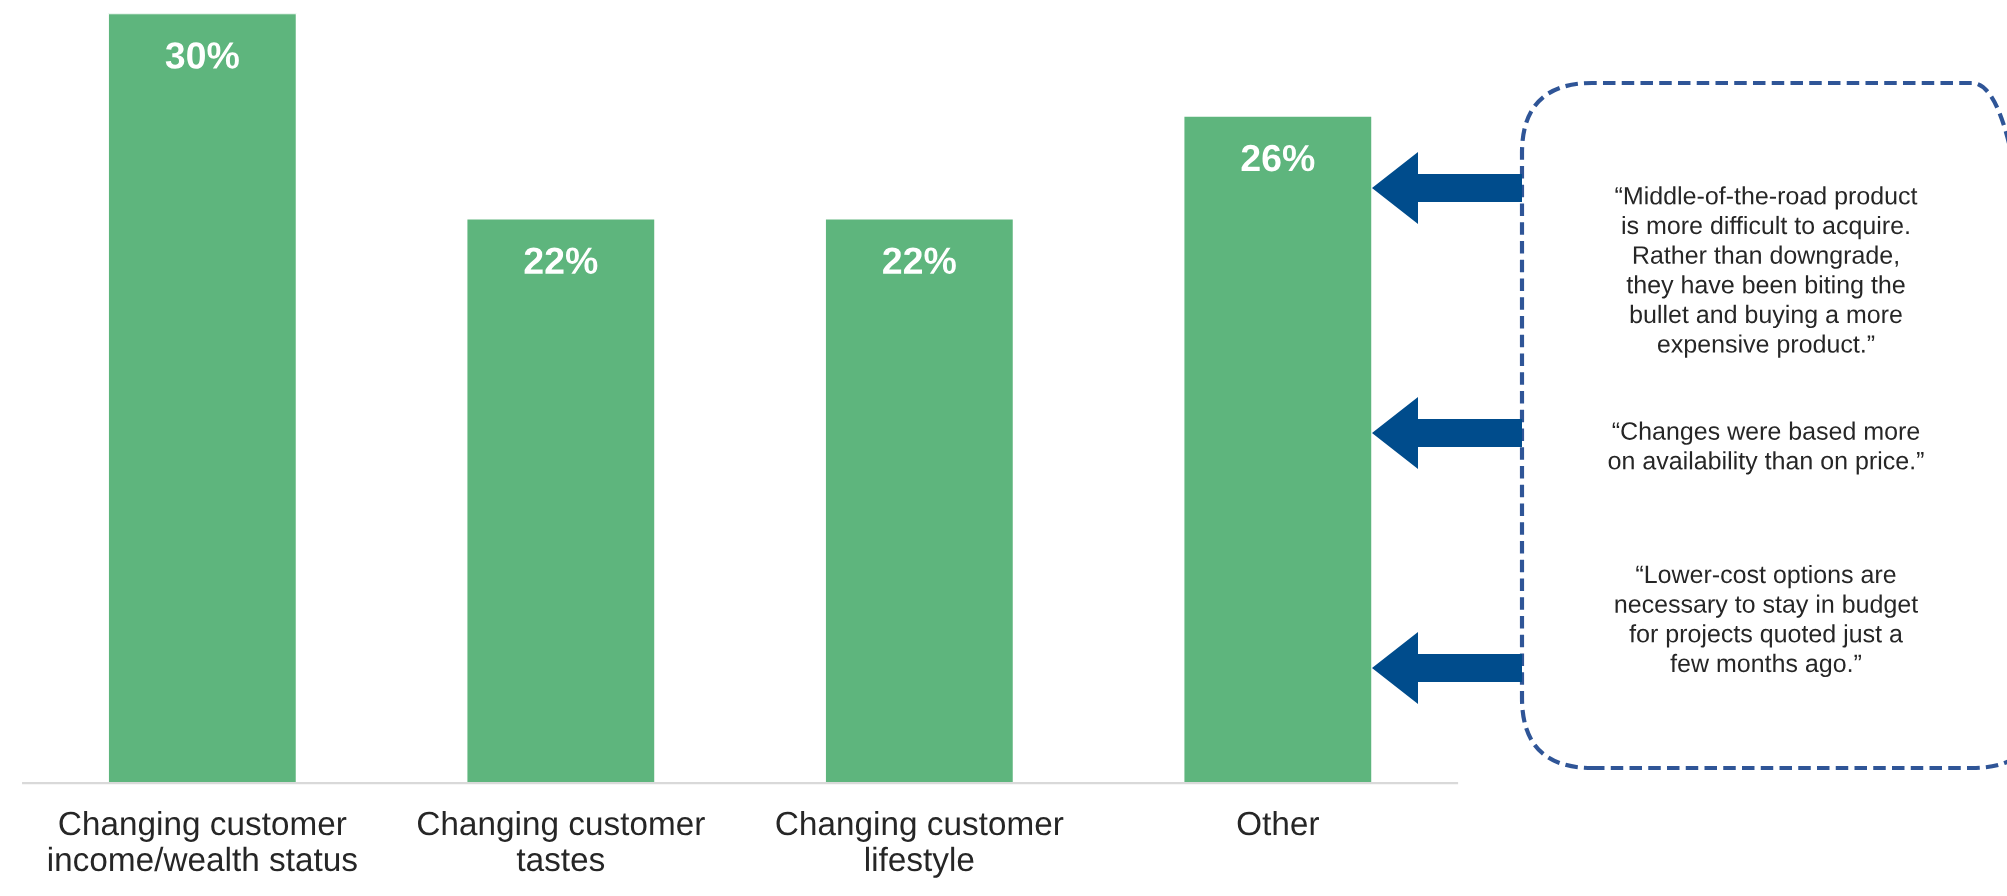 The height and width of the screenshot is (896, 2007). Describe the element at coordinates (1766, 621) in the screenshot. I see `text: “Lower-cost options are necessary to stay in budget for projects quoted just a few months ago.”` at that location.